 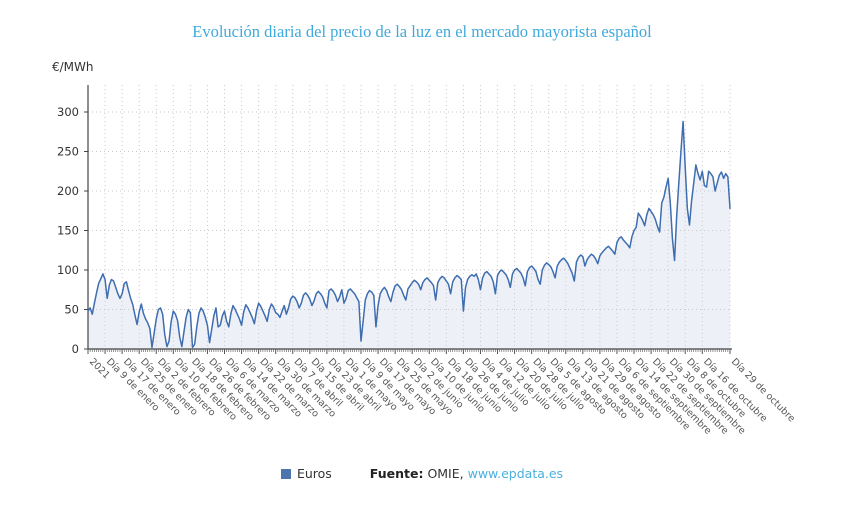 What do you see at coordinates (68, 112) in the screenshot?
I see `y-tick-label: 300` at bounding box center [68, 112].